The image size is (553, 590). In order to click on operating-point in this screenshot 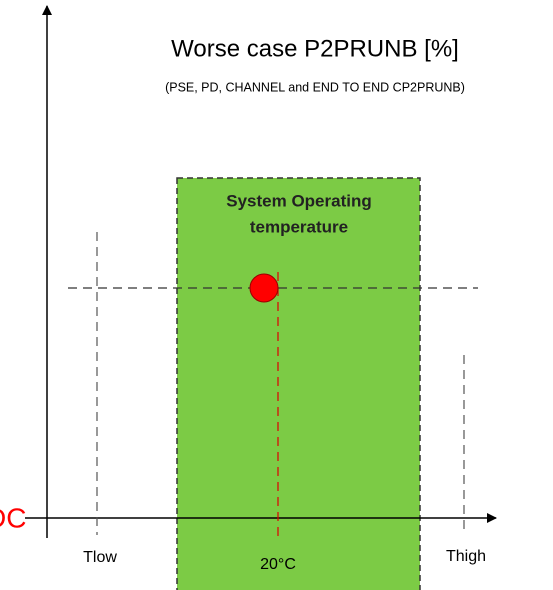, I will do `click(264, 288)`.